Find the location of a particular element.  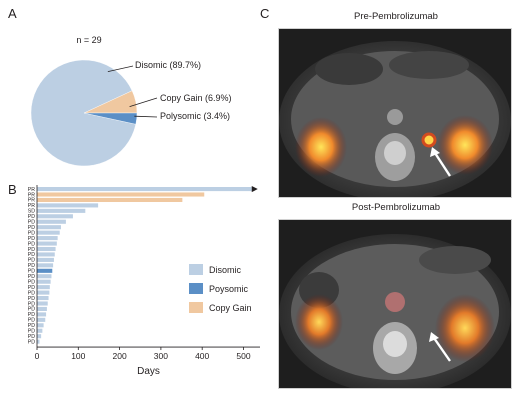

x-tick-label: 100 is located at coordinates (78, 356).